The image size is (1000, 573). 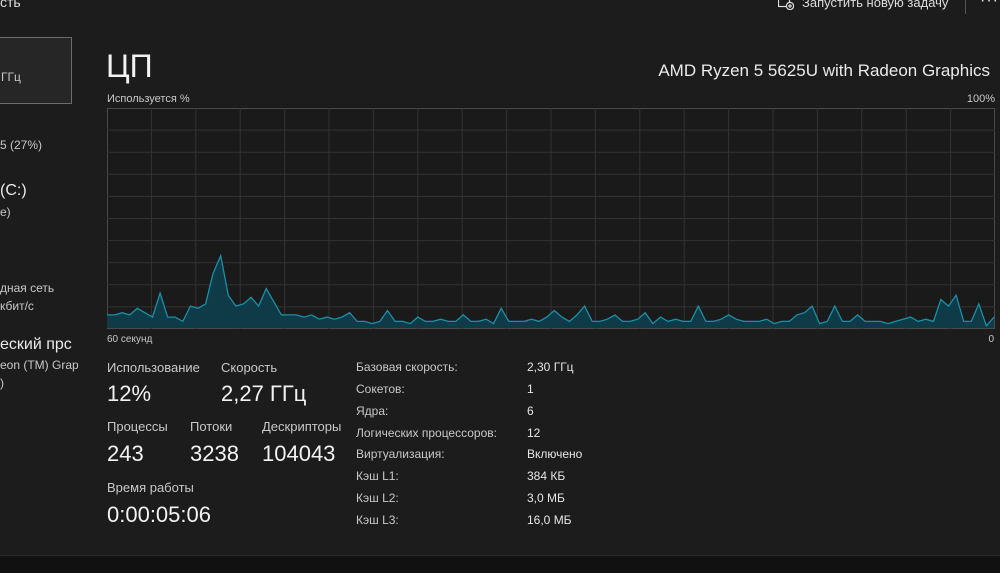 What do you see at coordinates (39, 365) in the screenshot?
I see `sidebar-item-sublabel: eon (TM) Grap` at bounding box center [39, 365].